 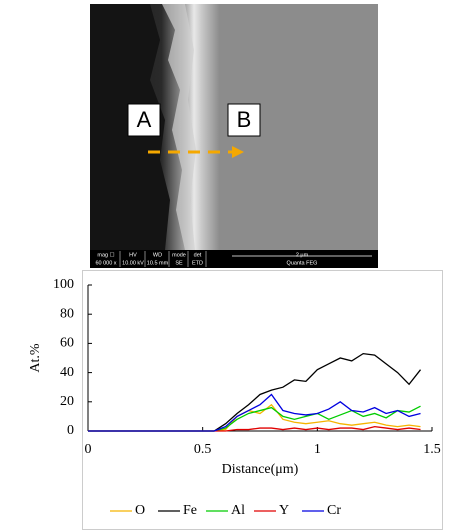 What do you see at coordinates (35, 358) in the screenshot?
I see `y-axis-label: At.%` at bounding box center [35, 358].